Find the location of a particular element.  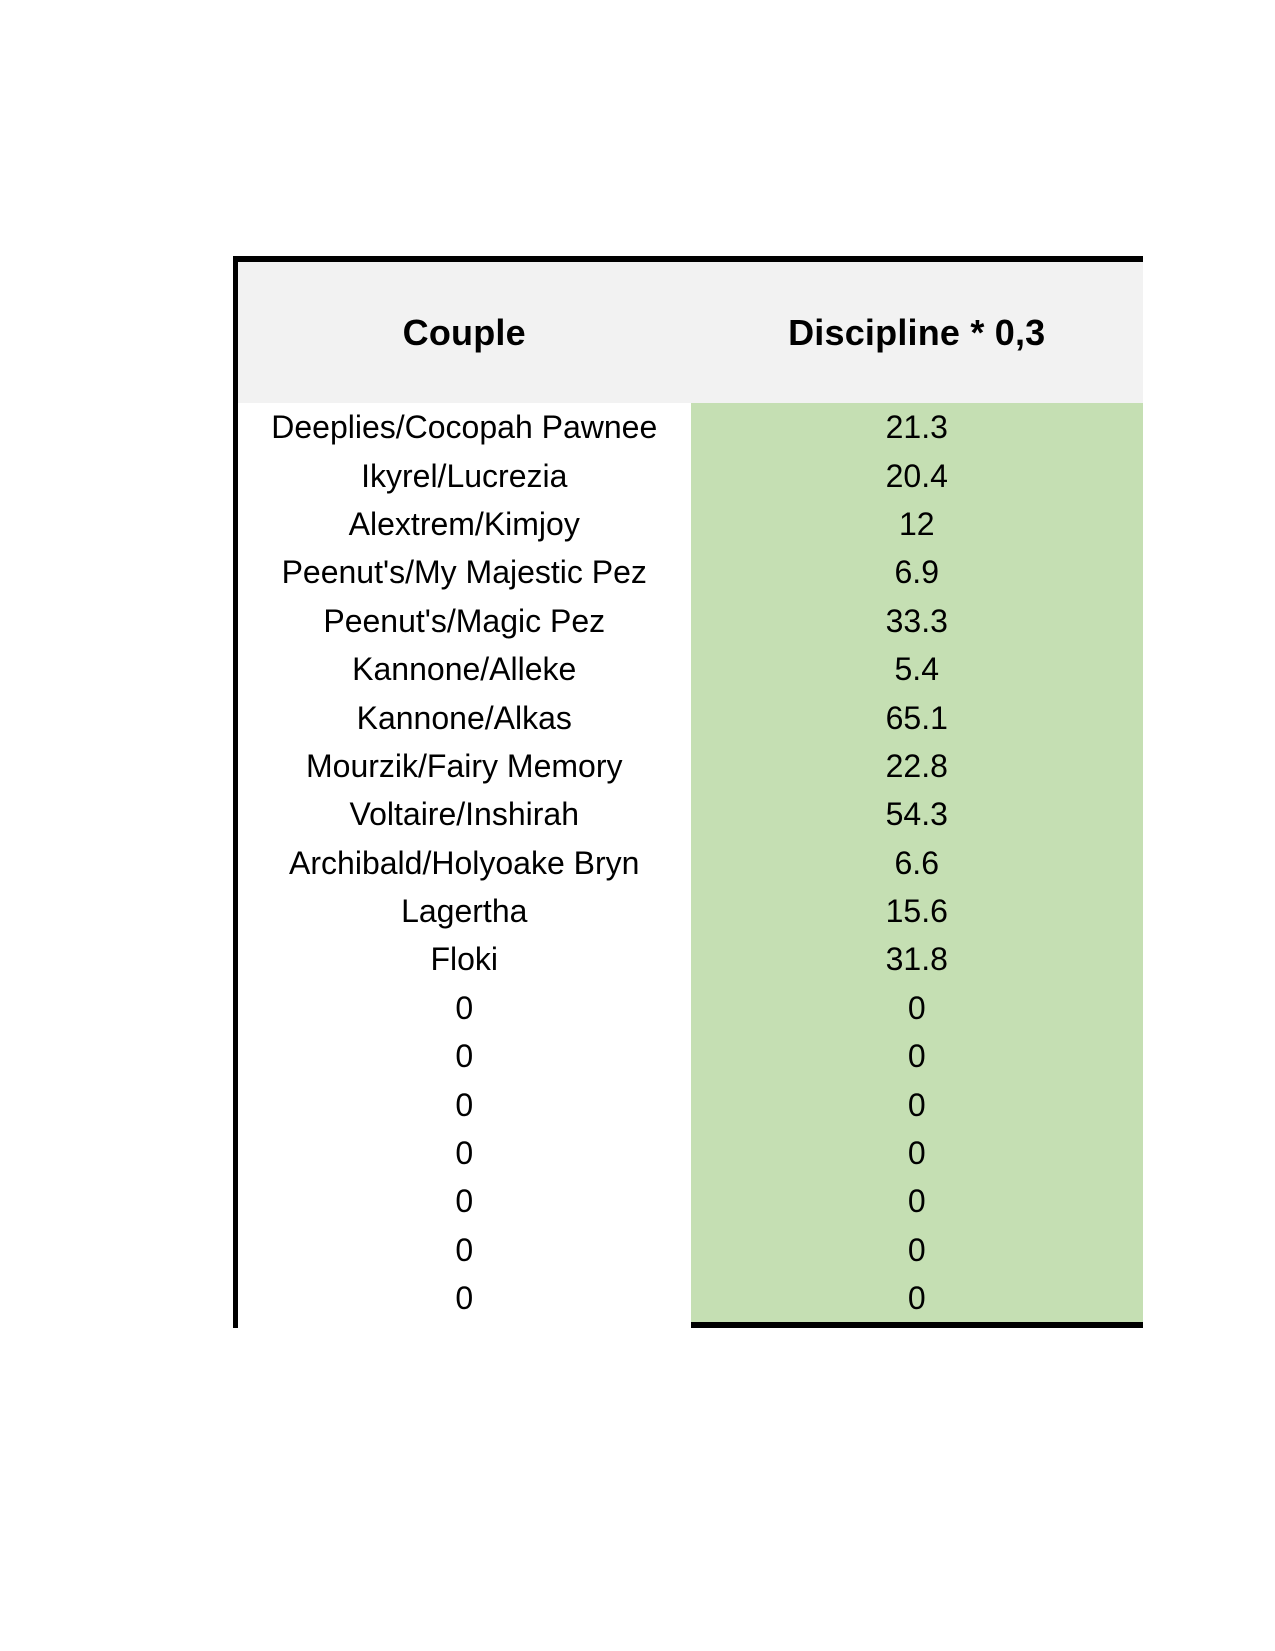

table-row: Peenut's/My Majestic Pez 6.9 is located at coordinates (690, 572).